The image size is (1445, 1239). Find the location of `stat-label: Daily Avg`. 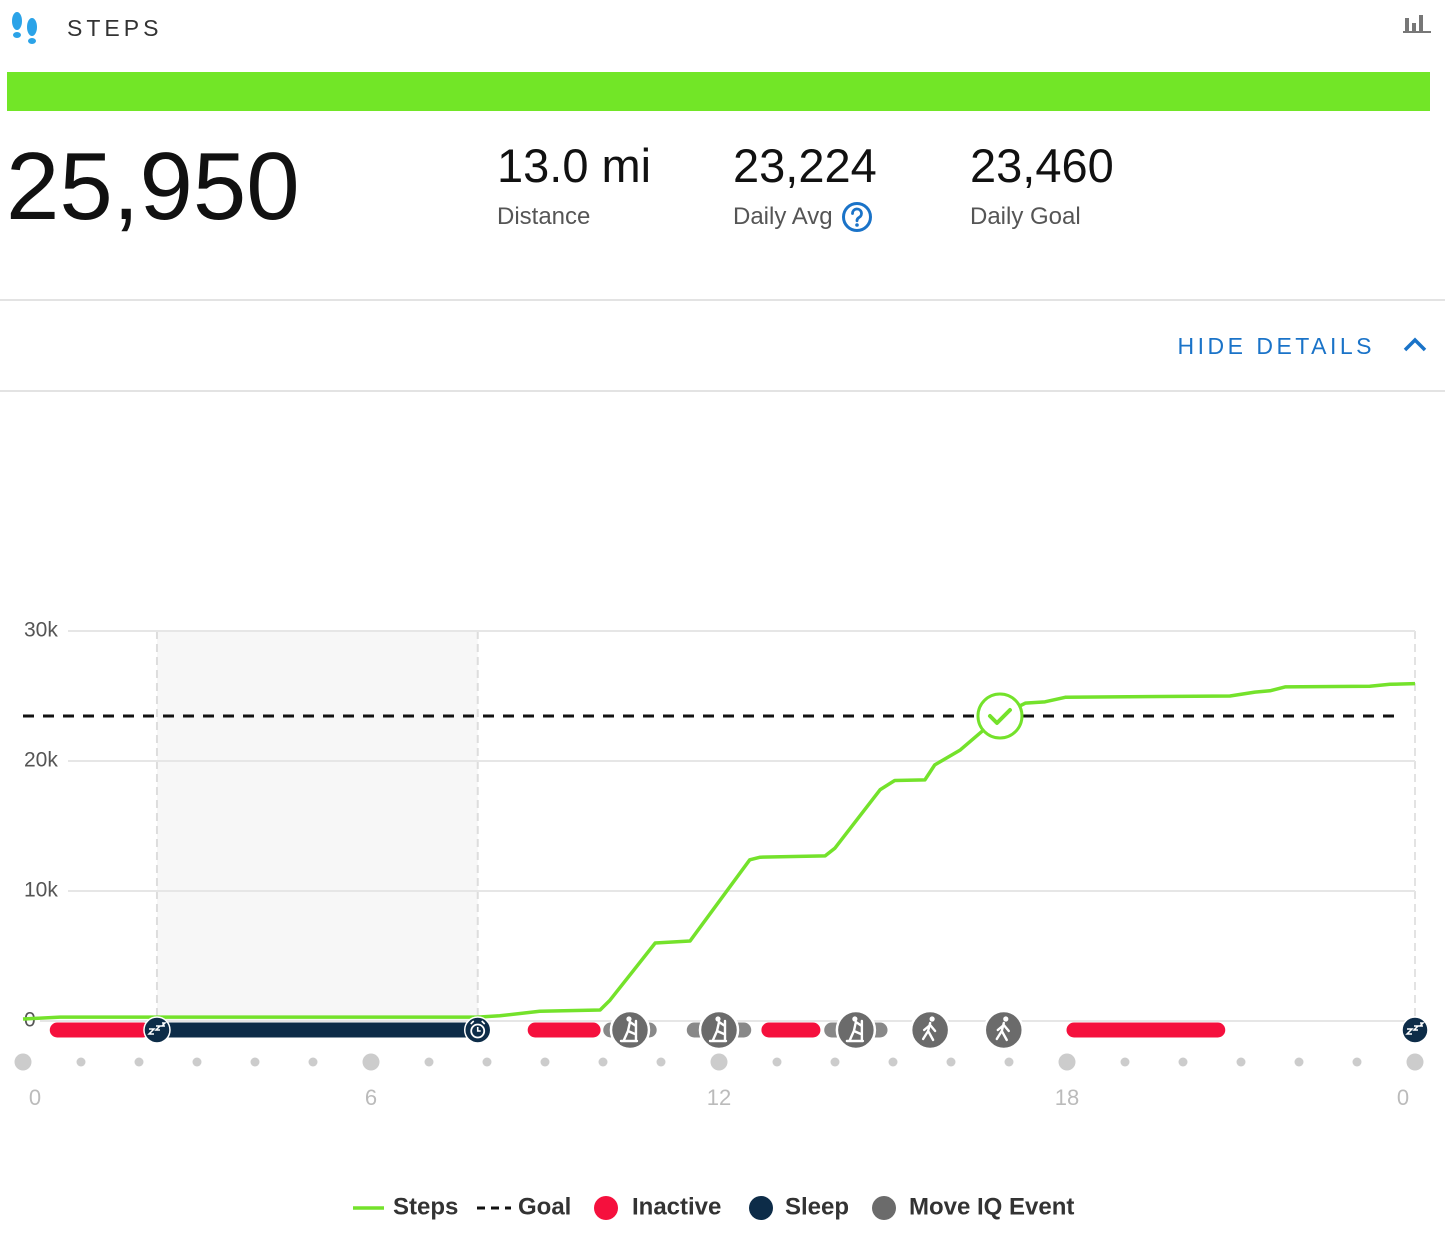

stat-label: Daily Avg is located at coordinates (783, 216).